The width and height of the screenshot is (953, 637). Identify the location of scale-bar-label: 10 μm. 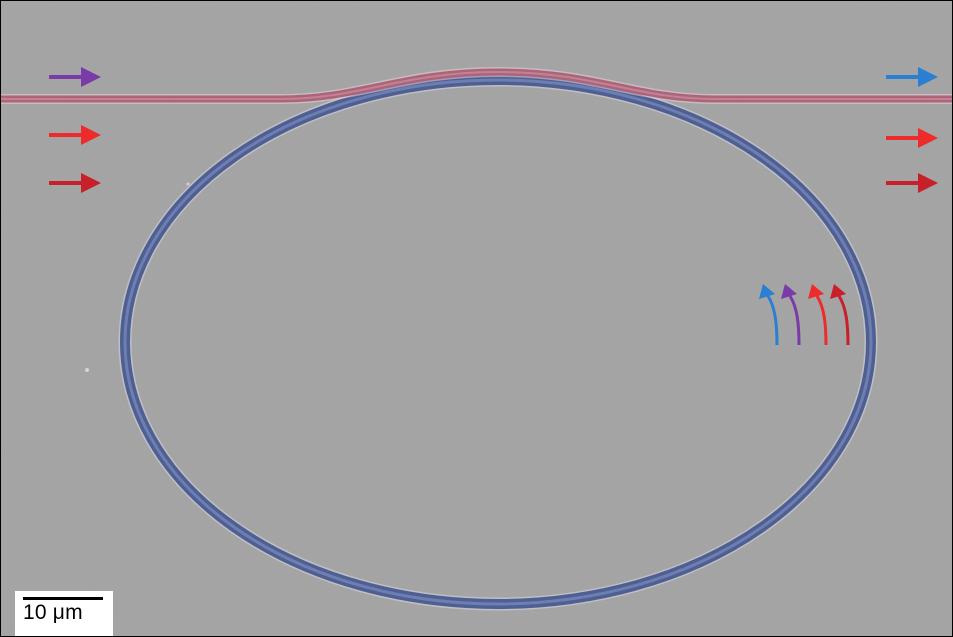
(53, 612).